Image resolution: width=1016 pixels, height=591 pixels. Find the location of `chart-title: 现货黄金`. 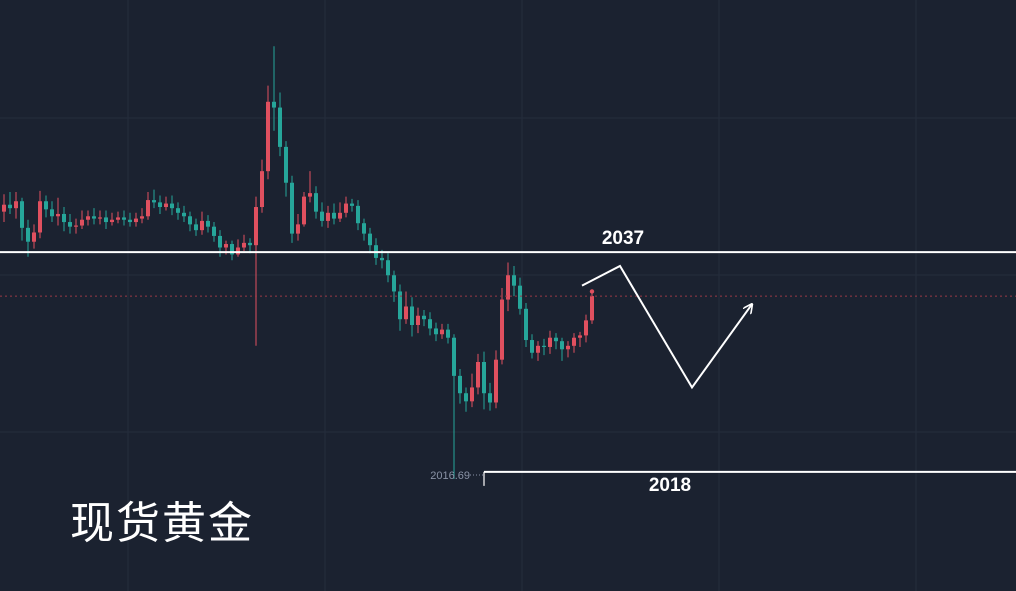

chart-title: 现货黄金 is located at coordinates (162, 523).